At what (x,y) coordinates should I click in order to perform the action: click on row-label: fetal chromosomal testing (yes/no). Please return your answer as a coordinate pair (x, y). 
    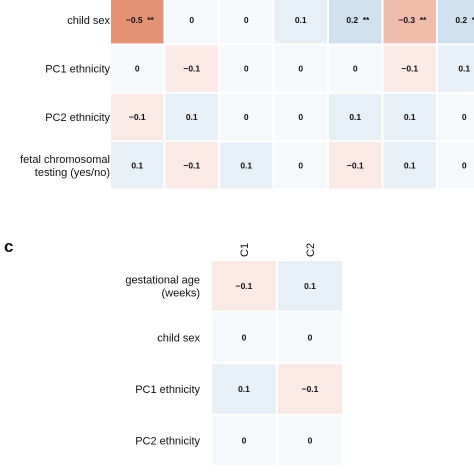
    Looking at the image, I should click on (65, 166).